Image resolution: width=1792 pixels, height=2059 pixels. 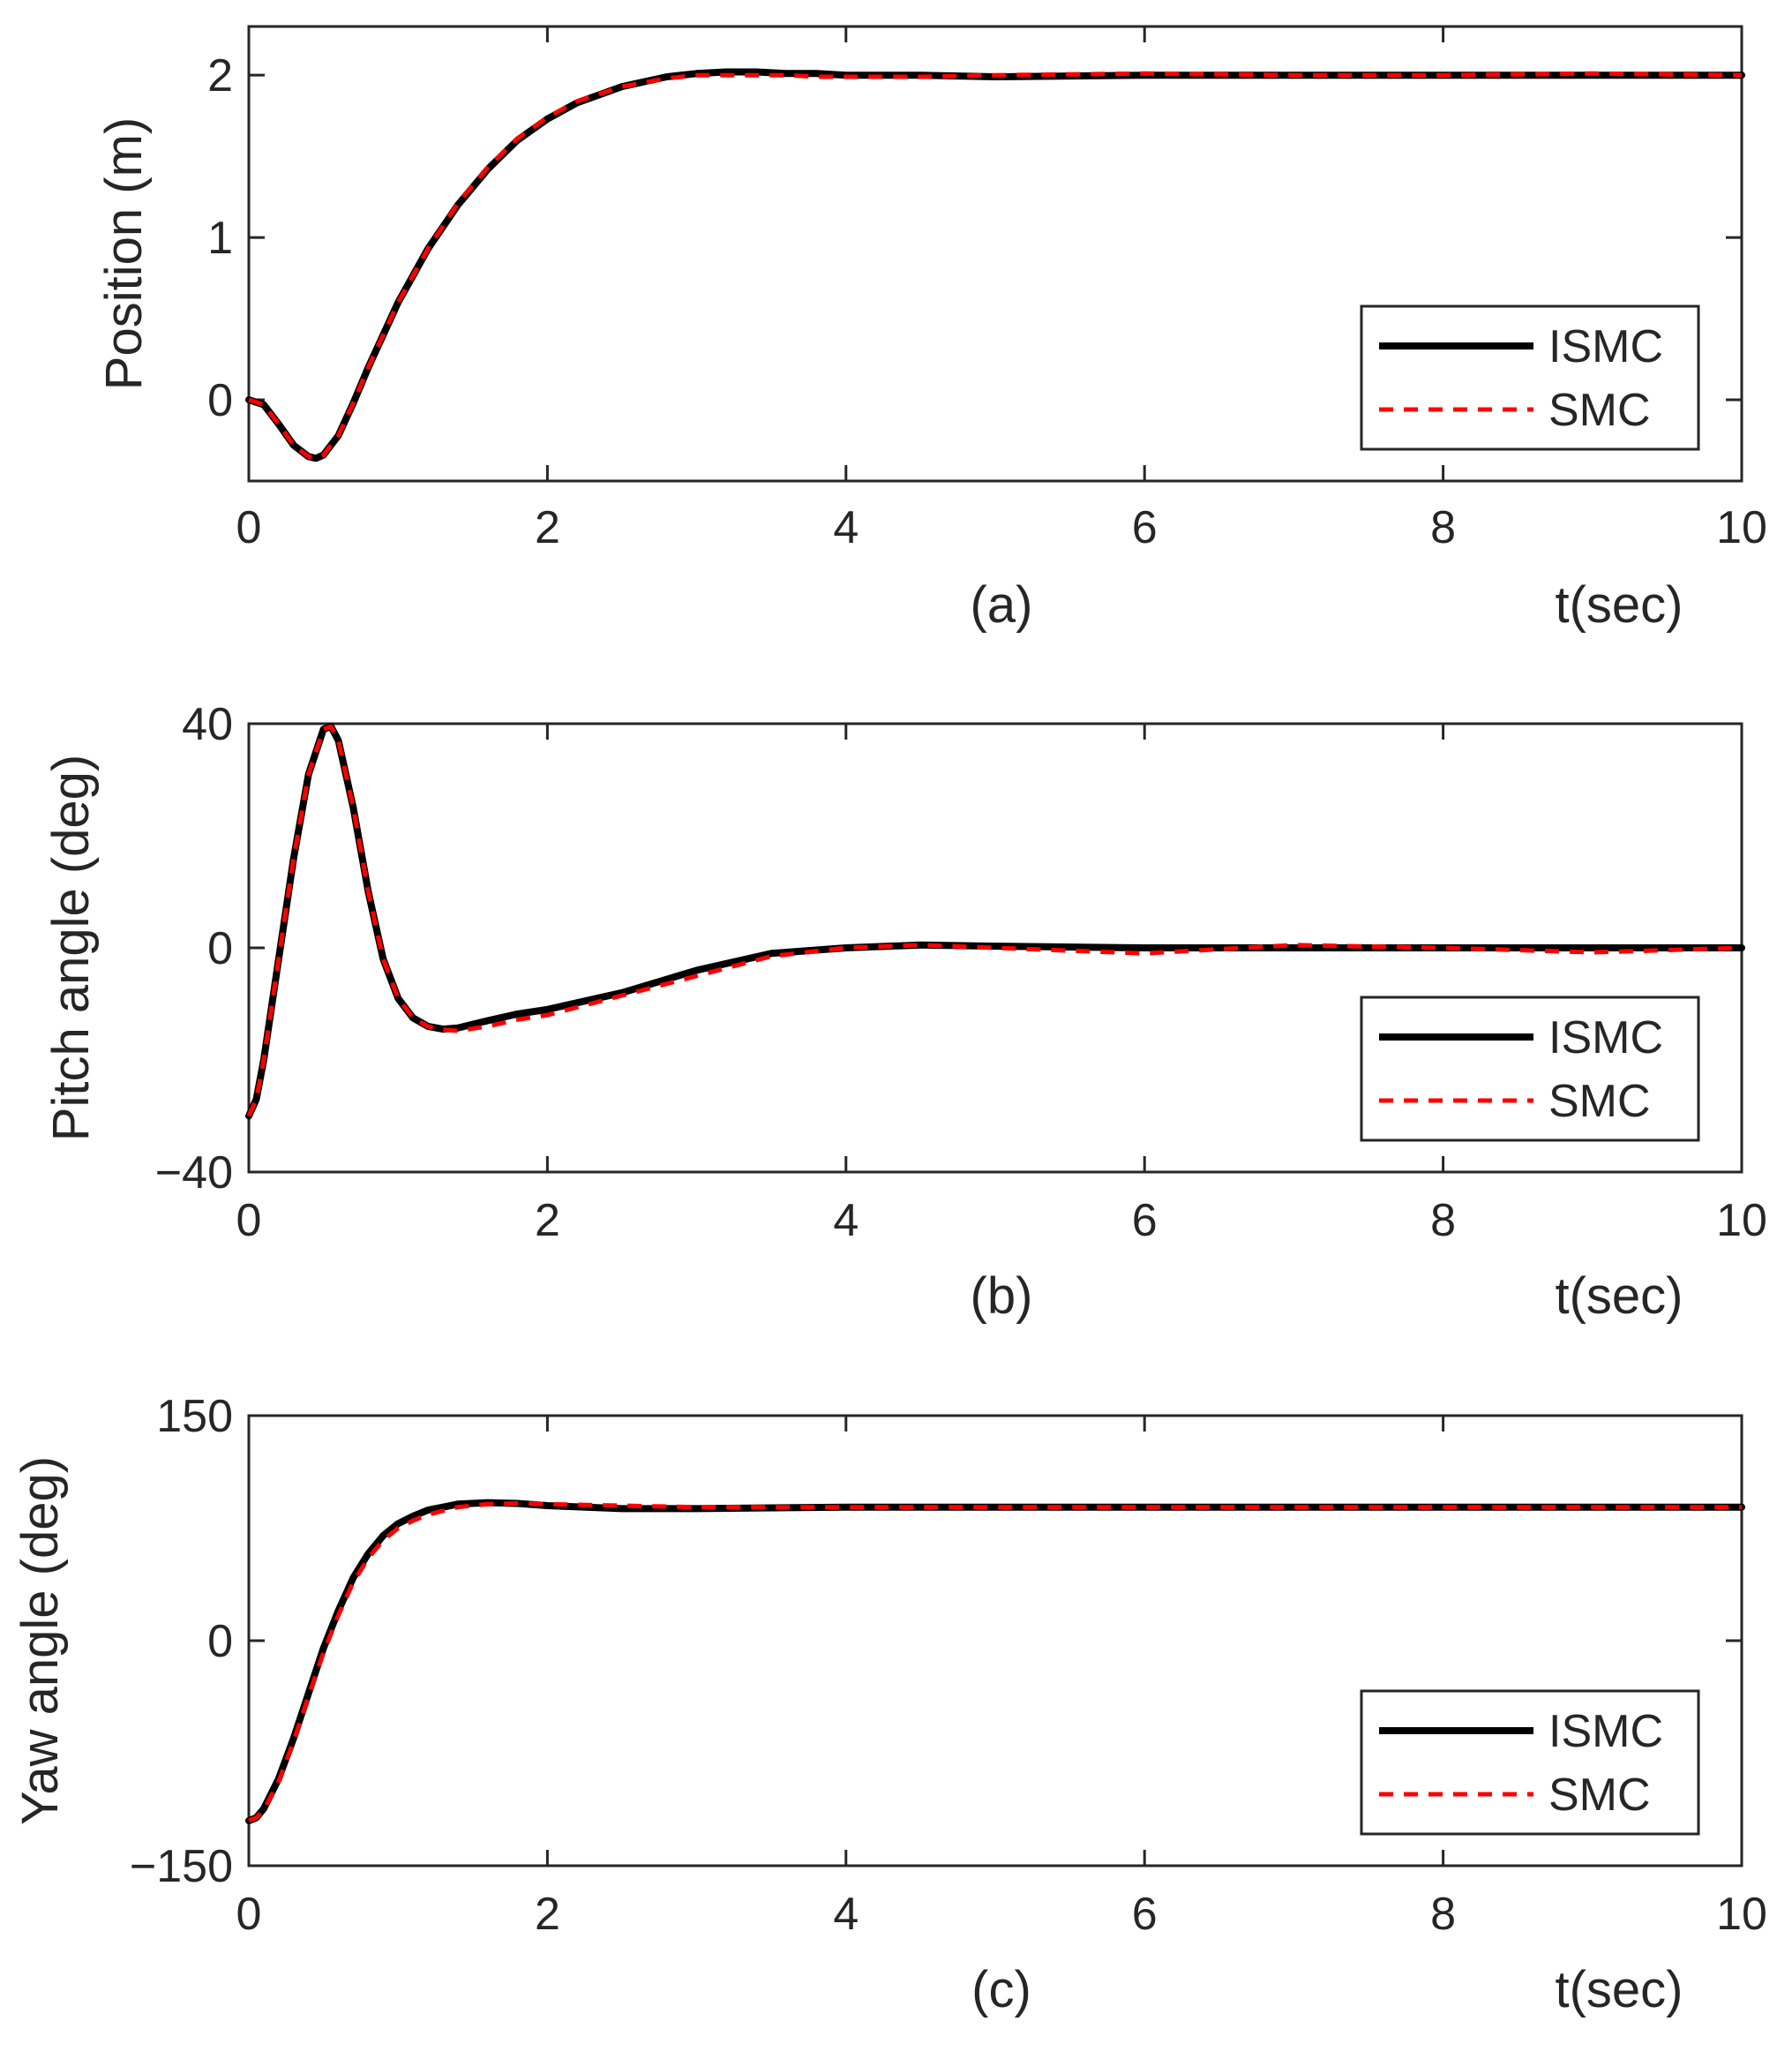 I want to click on y-axis-title: Yaw angle (deg), so click(x=40, y=1640).